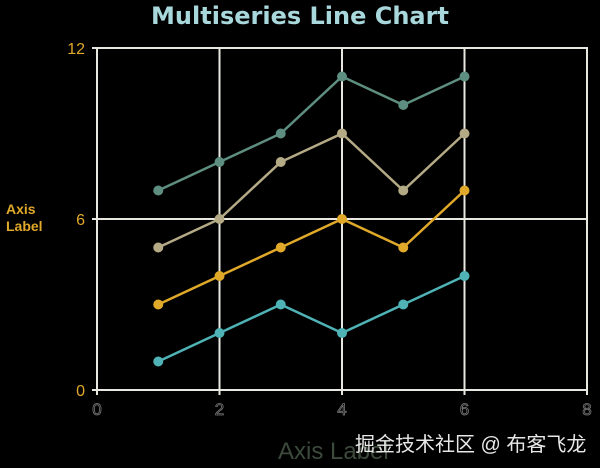  Describe the element at coordinates (80, 391) in the screenshot. I see `y-tick-label: 0` at that location.